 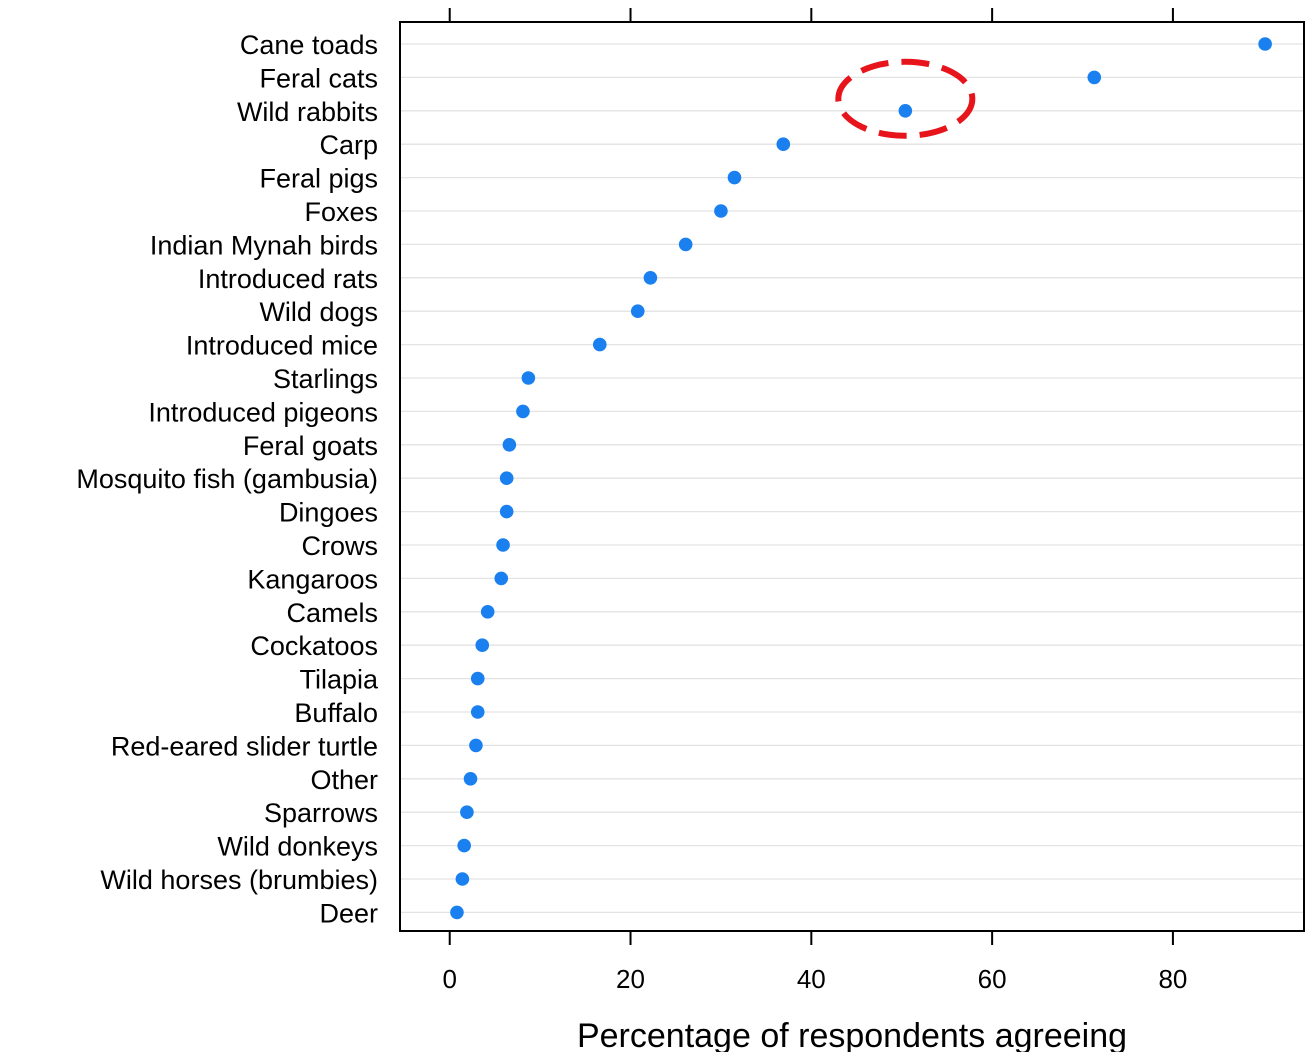 What do you see at coordinates (992, 979) in the screenshot?
I see `x-tick-label: 60` at bounding box center [992, 979].